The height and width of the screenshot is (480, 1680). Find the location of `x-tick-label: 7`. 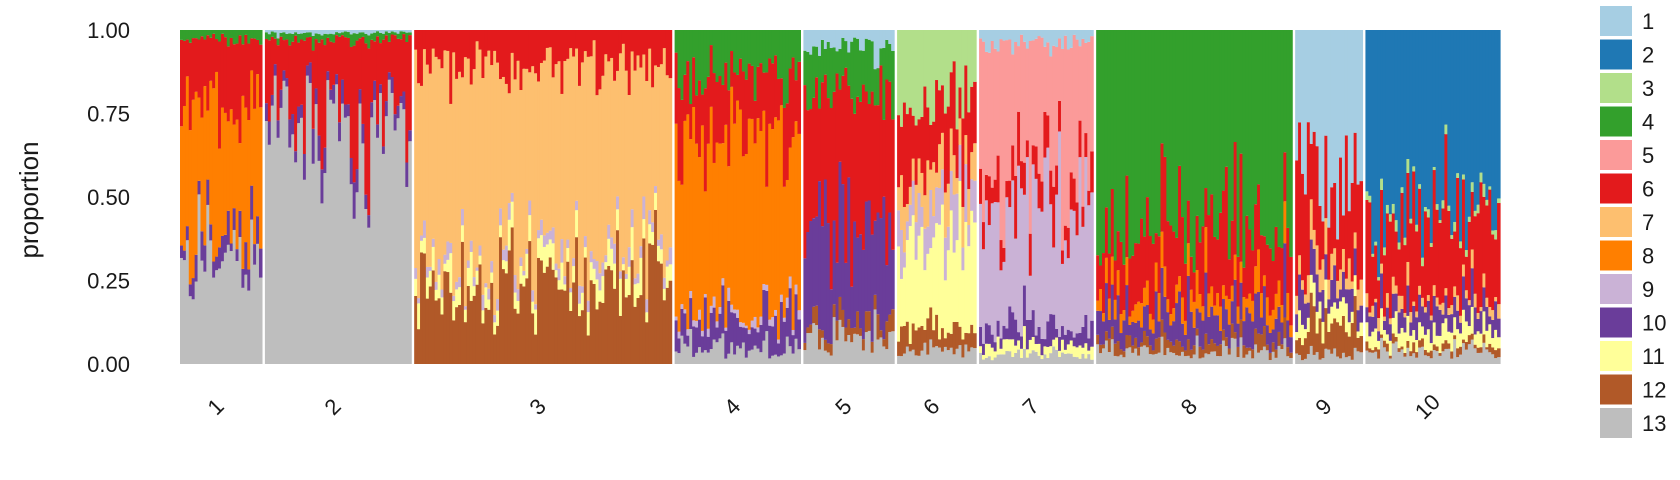

x-tick-label: 7 is located at coordinates (1031, 407).